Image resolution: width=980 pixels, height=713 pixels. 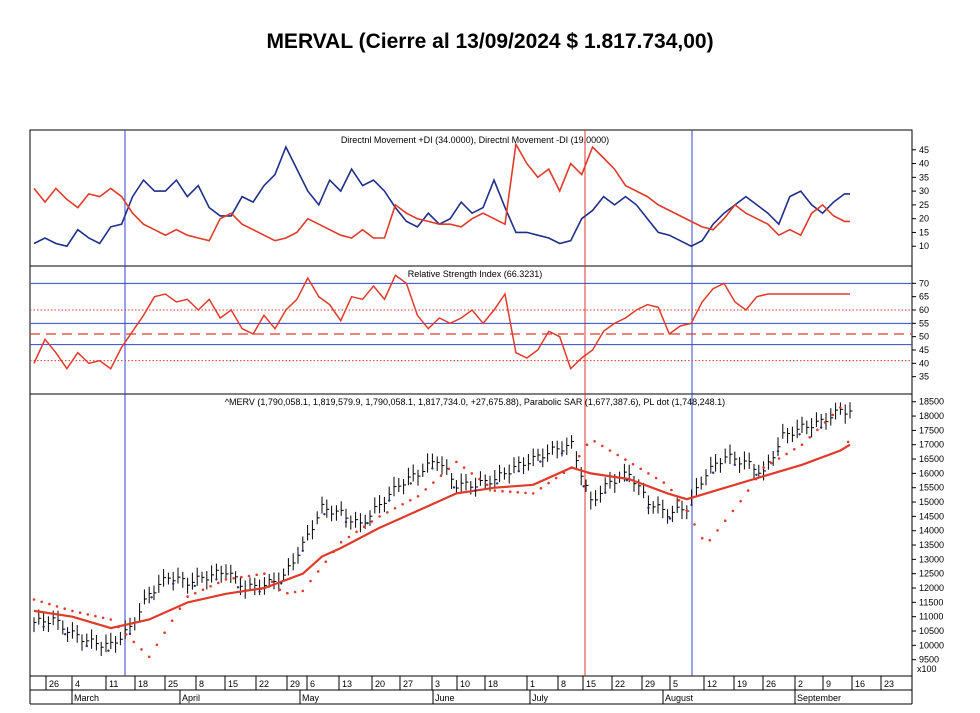 I want to click on di-ytick-label: 30, so click(x=924, y=191).